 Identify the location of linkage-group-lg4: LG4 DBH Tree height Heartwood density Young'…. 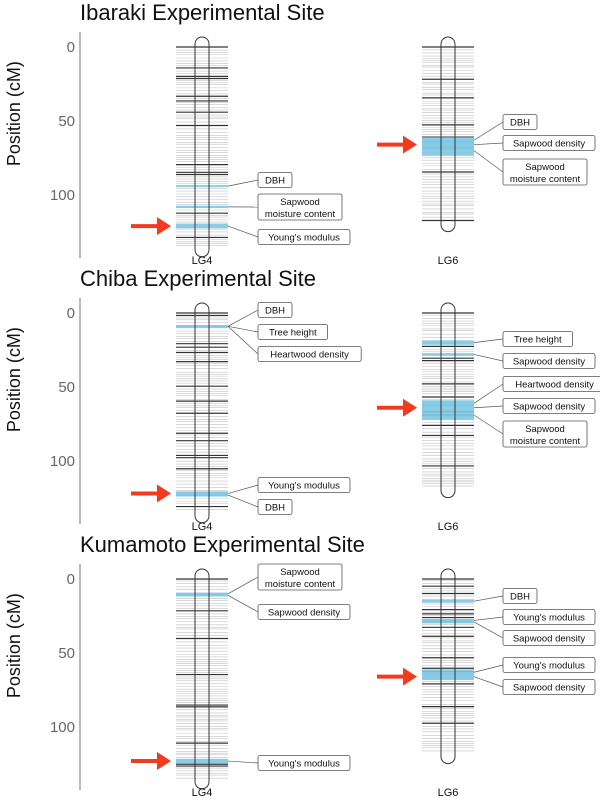
(246, 417).